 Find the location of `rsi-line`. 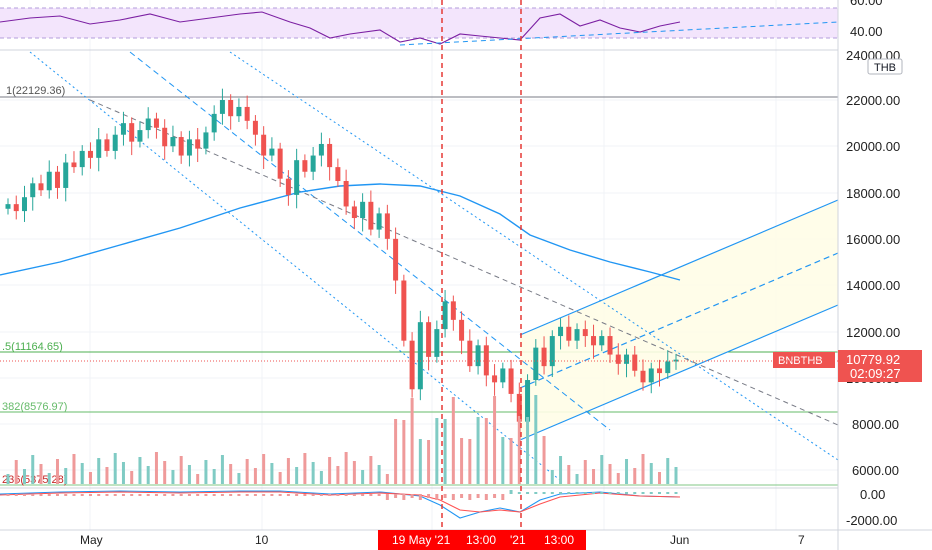

rsi-line is located at coordinates (340, 28).